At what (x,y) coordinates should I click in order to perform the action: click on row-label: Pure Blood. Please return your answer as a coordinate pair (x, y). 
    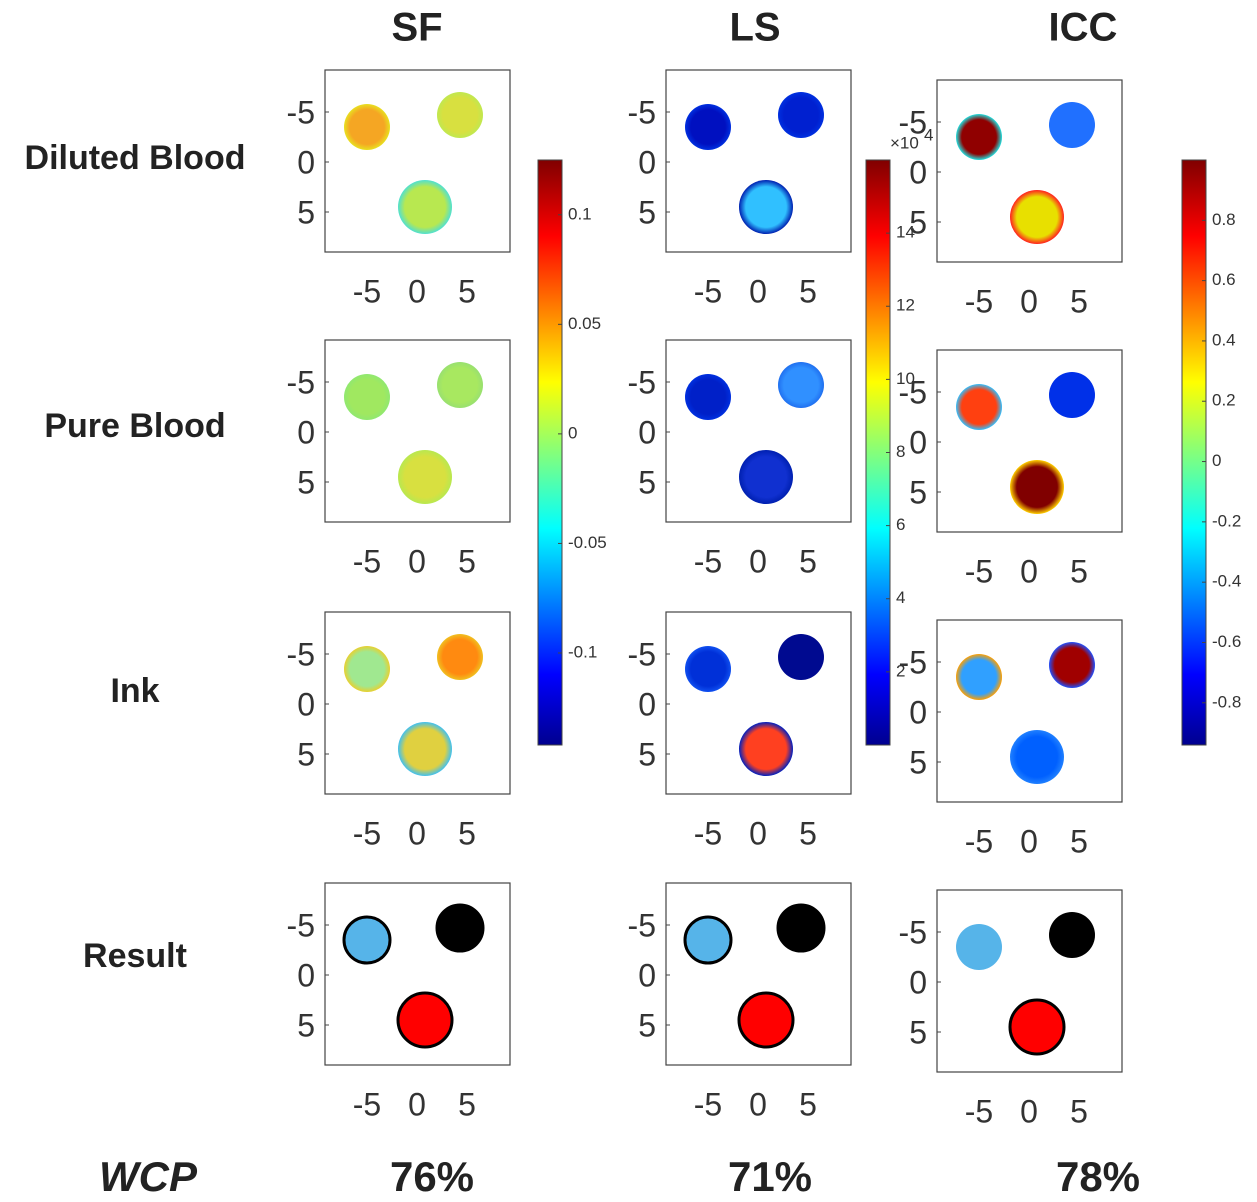
    Looking at the image, I should click on (134, 426).